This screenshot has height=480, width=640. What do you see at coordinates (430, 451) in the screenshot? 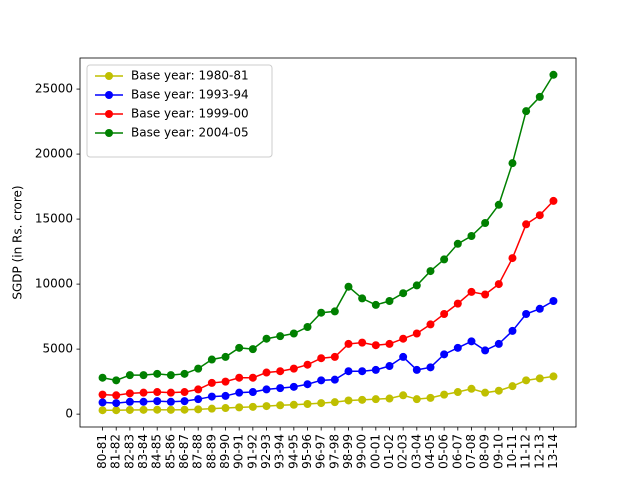
I see `x-tick-label: 04-05` at bounding box center [430, 451].